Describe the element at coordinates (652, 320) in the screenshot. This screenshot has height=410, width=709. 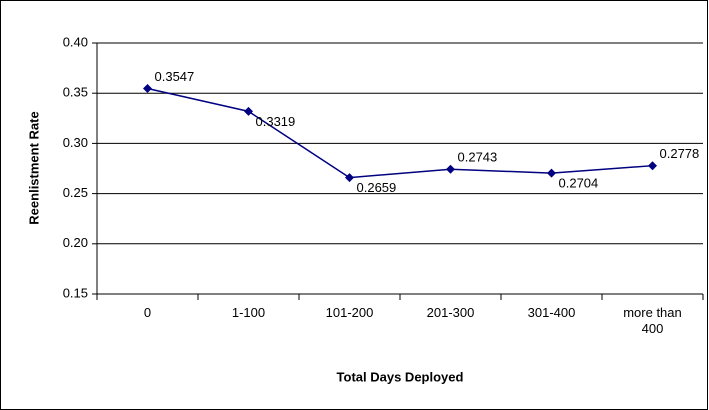
I see `x-tick-label: more than 400` at that location.